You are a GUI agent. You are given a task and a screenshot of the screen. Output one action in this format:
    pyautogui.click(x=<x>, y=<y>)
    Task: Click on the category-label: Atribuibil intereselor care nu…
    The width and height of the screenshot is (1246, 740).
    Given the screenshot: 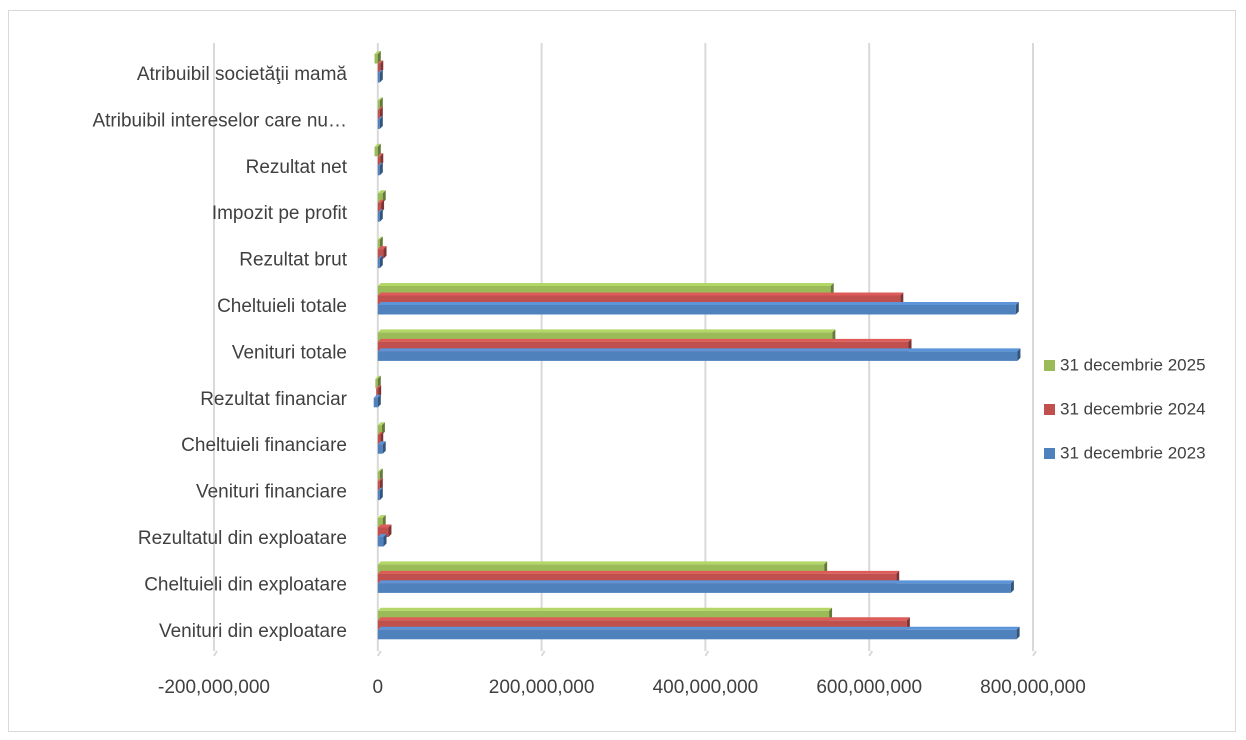 What is the action you would take?
    pyautogui.click(x=219, y=120)
    